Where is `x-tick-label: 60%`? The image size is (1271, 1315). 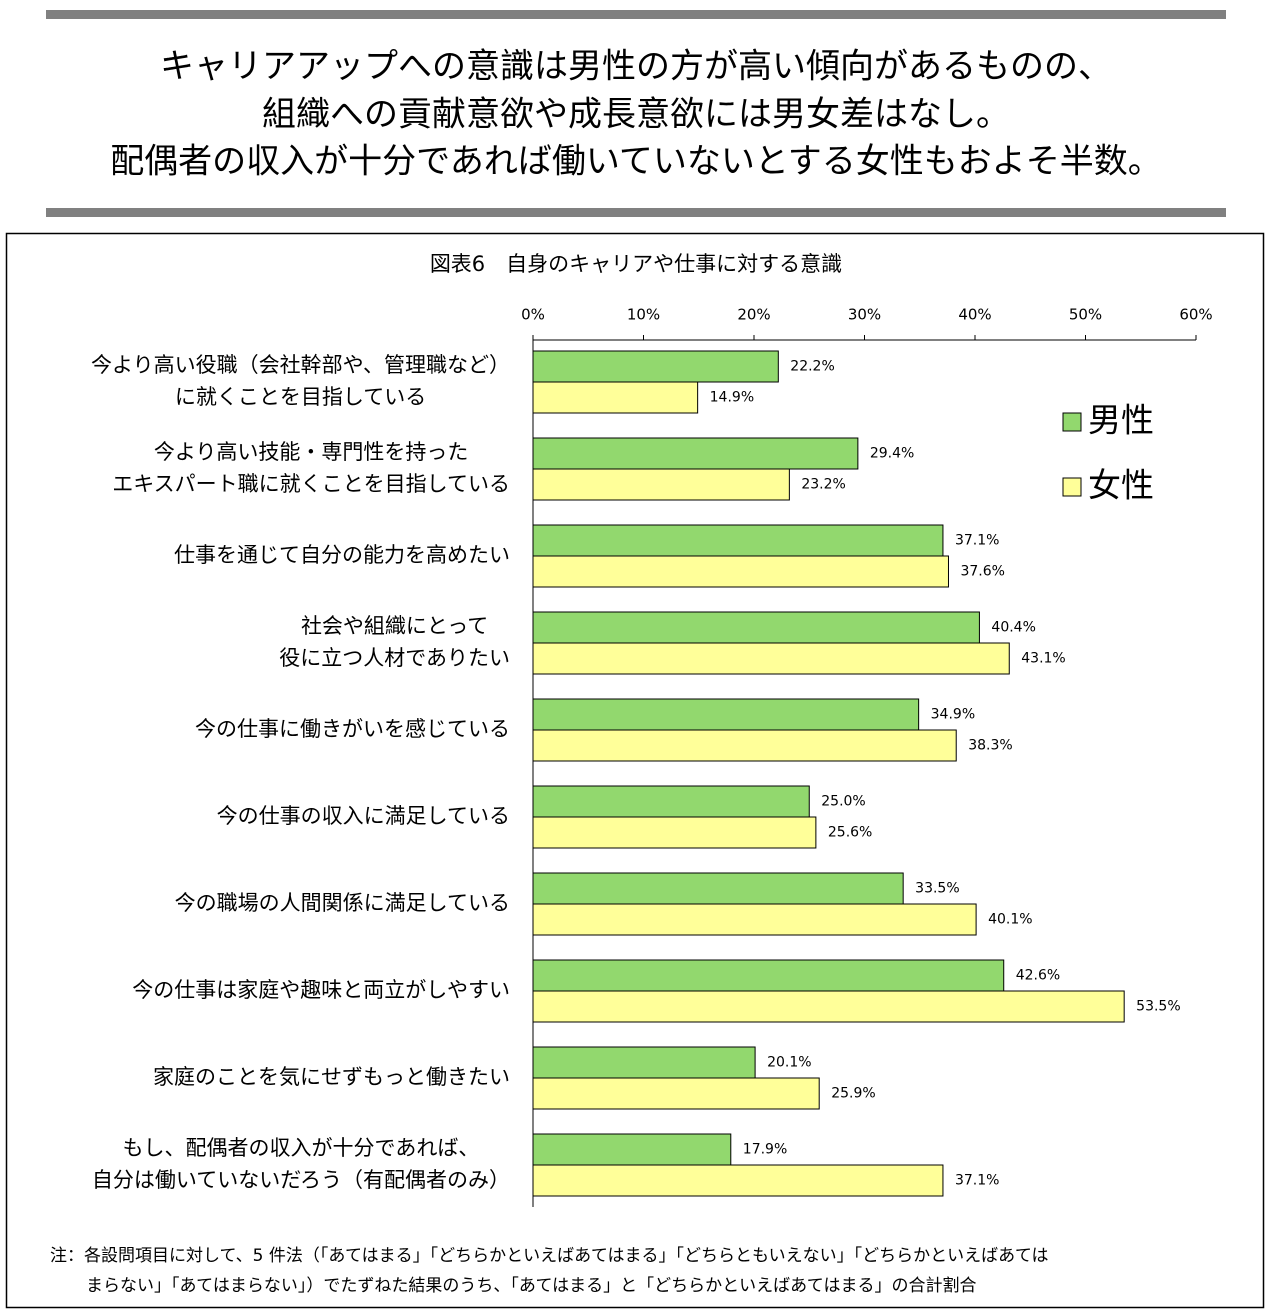
x-tick-label: 60% is located at coordinates (1195, 315).